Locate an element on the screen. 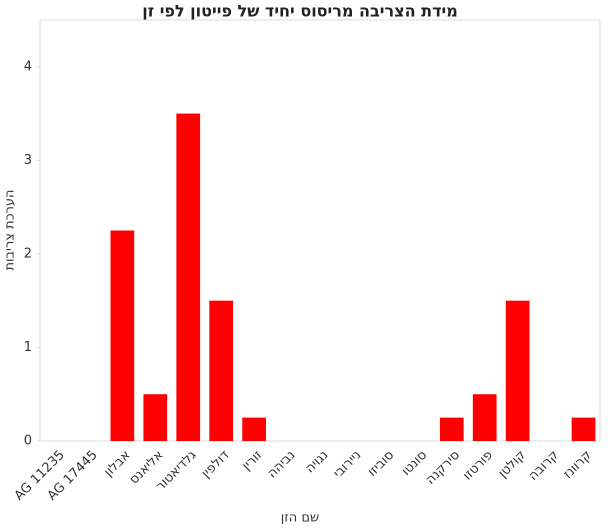 The image size is (611, 532). y-tick-label: 2 is located at coordinates (28, 253).